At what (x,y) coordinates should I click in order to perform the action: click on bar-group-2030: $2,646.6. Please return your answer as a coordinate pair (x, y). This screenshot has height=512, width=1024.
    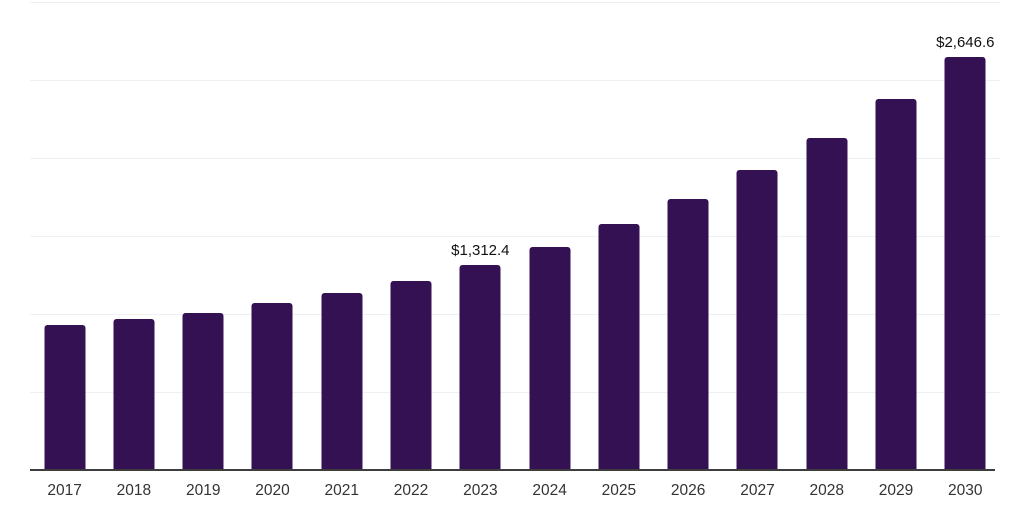
    Looking at the image, I should click on (965, 236).